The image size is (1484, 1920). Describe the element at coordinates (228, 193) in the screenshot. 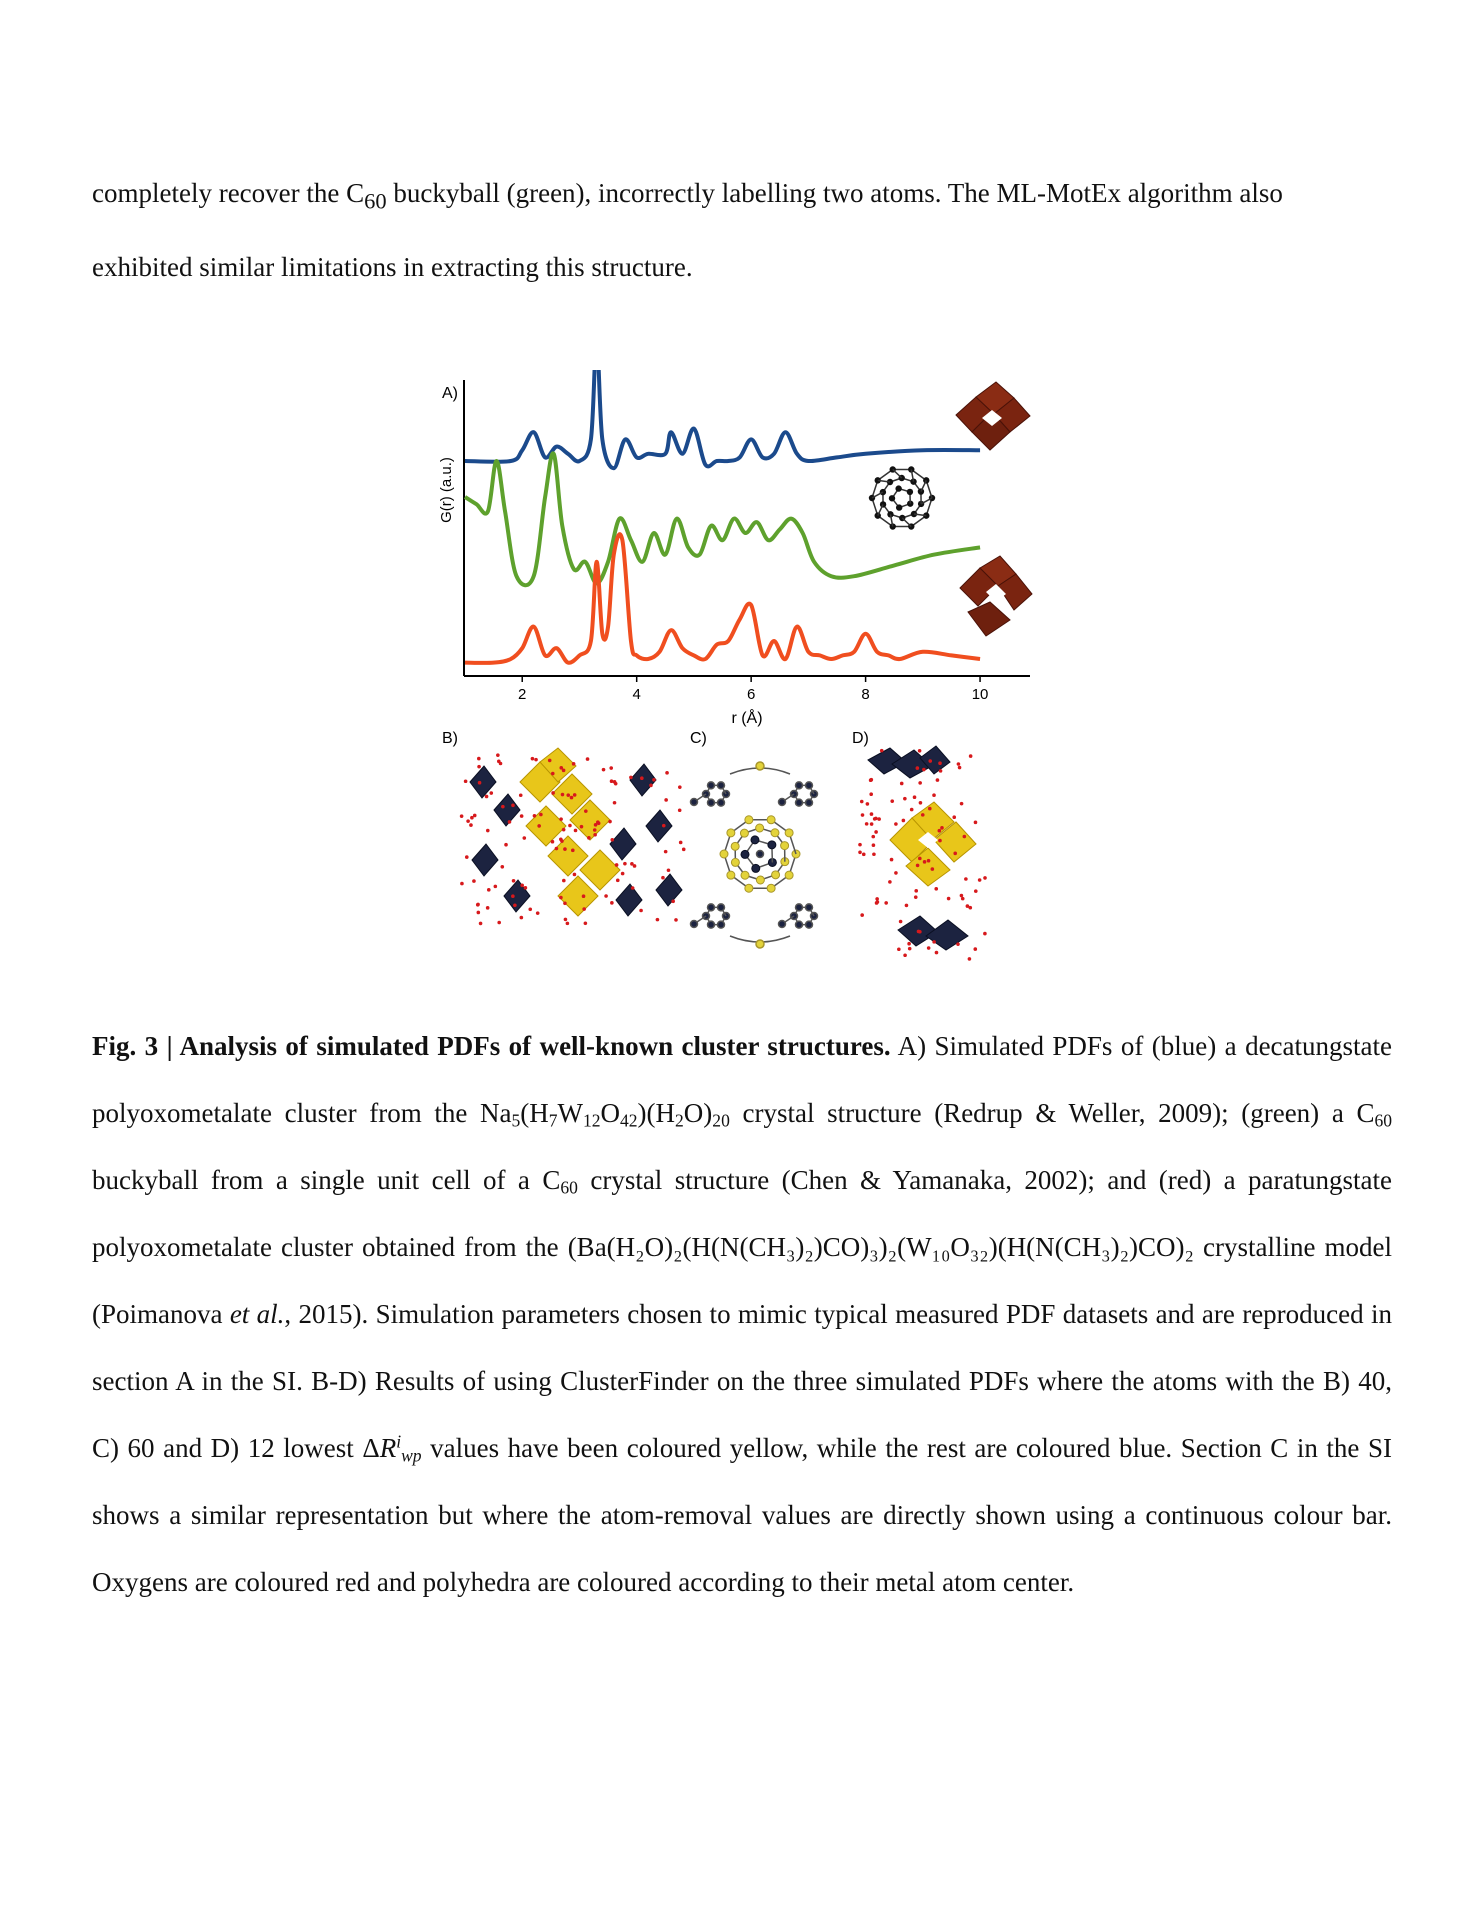

I see `intro-text-1: completely recover the C` at that location.